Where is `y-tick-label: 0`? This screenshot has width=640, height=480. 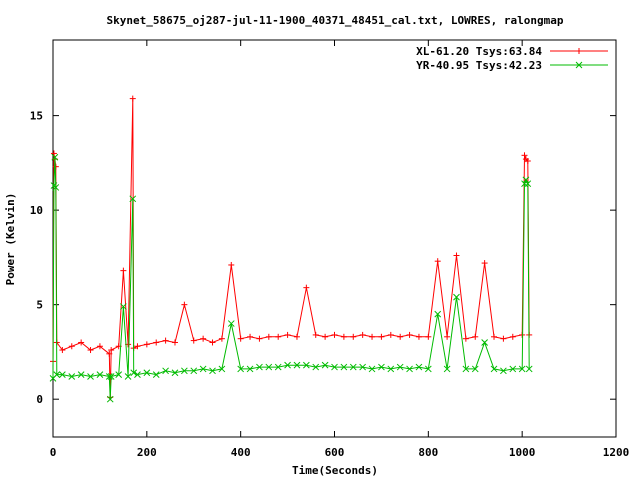 y-tick-label: 0 is located at coordinates (39, 399).